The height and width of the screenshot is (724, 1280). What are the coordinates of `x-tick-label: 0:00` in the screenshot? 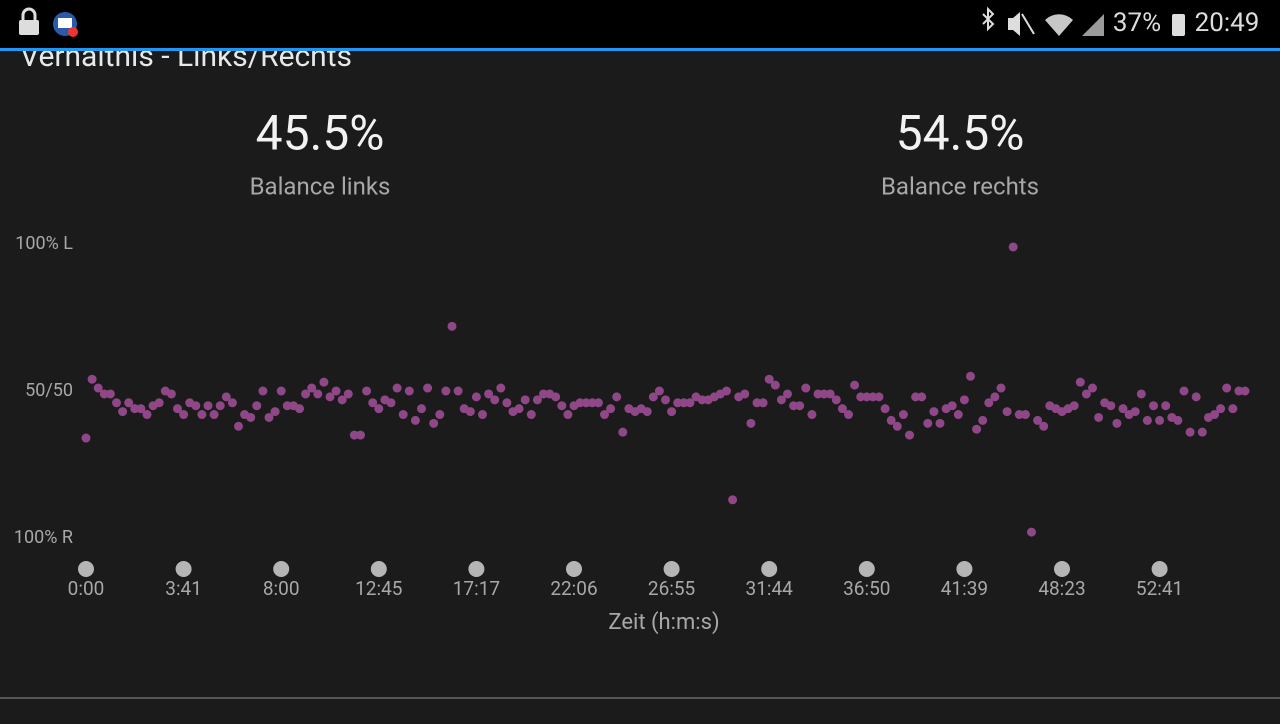 It's located at (86, 588).